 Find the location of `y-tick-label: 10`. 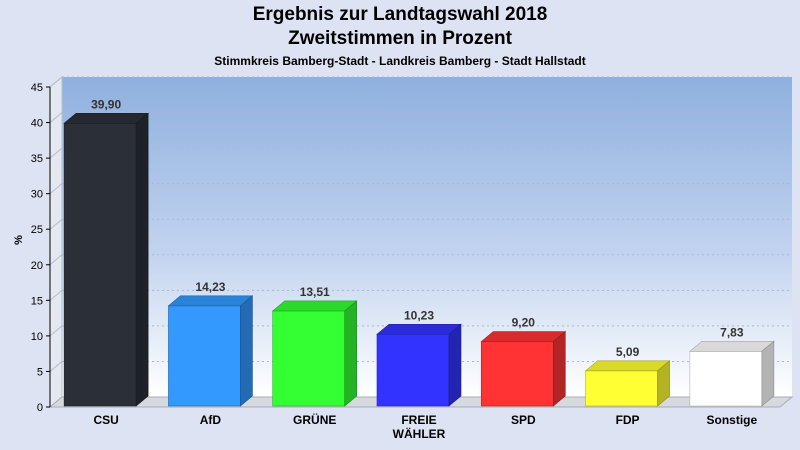

y-tick-label: 10 is located at coordinates (37, 337).